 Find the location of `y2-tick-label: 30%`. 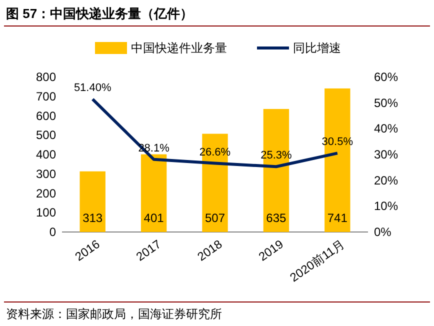

y2-tick-label: 30% is located at coordinates (386, 155).